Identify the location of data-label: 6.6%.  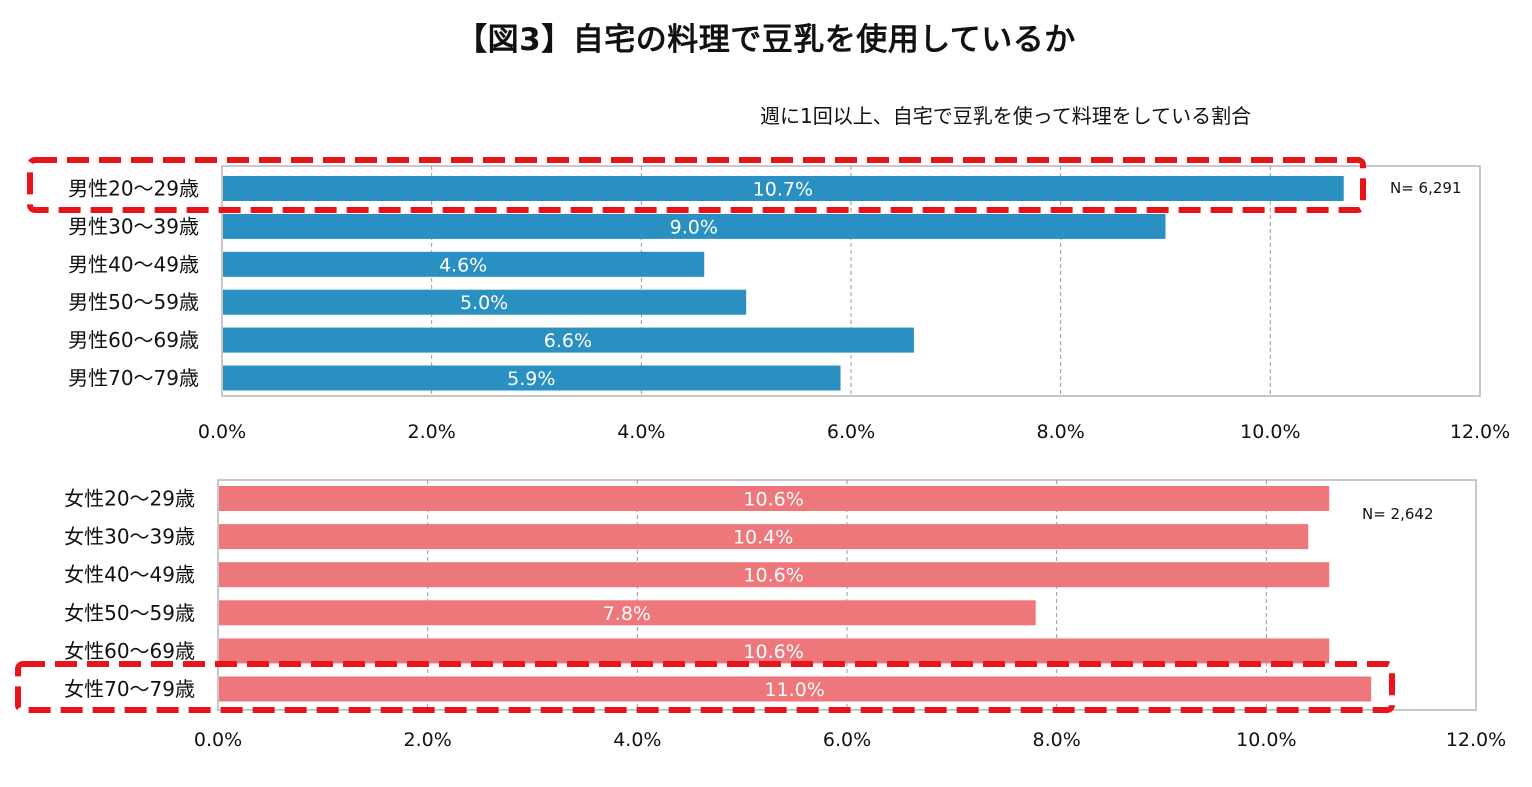
(568, 341).